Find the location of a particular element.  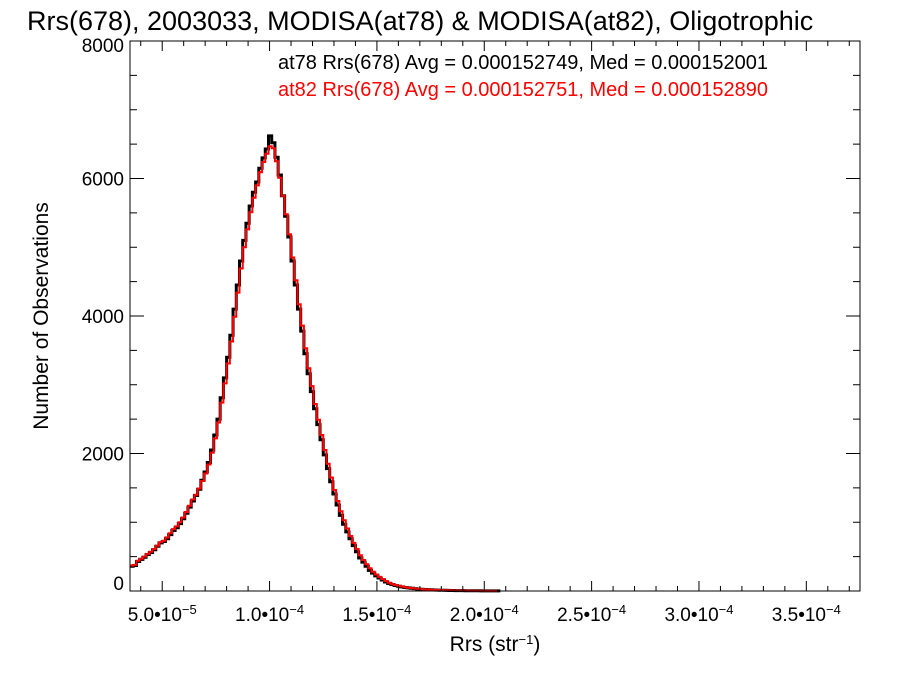

x-tick-label: 2.0•10−4 is located at coordinates (484, 614).